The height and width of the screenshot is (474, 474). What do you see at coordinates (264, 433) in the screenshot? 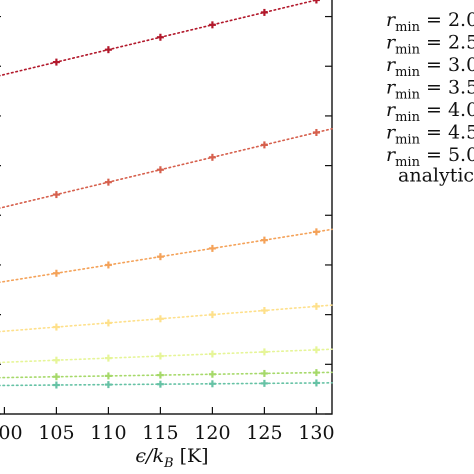
I see `x-tick-label: 125` at bounding box center [264, 433].